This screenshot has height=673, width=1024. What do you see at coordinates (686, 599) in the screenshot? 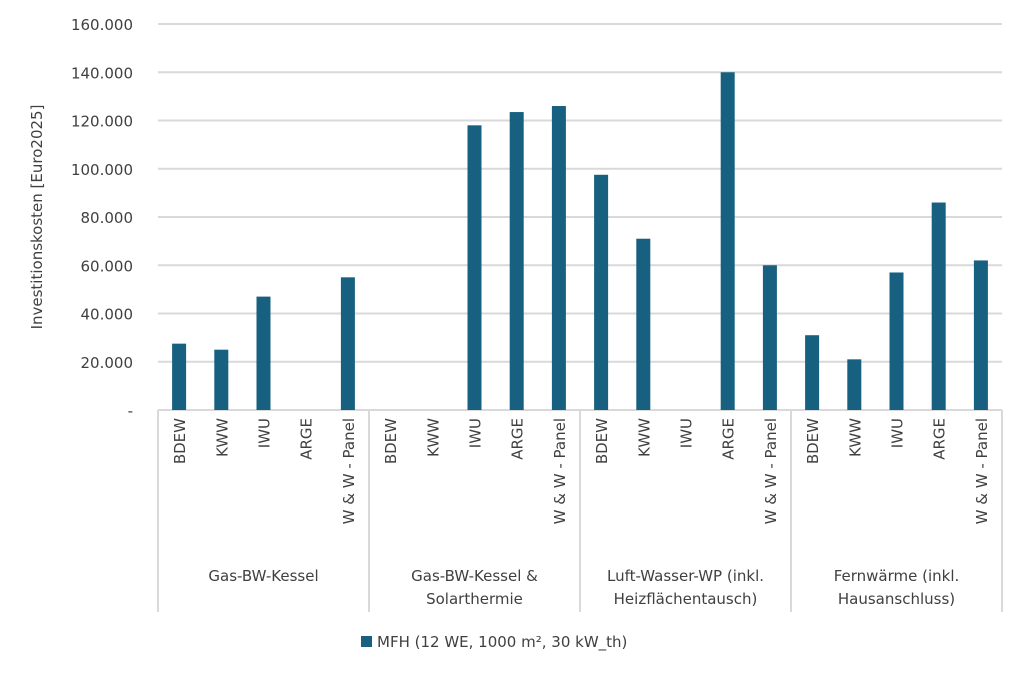
I see `group-label: Heizflächentausch)` at bounding box center [686, 599].